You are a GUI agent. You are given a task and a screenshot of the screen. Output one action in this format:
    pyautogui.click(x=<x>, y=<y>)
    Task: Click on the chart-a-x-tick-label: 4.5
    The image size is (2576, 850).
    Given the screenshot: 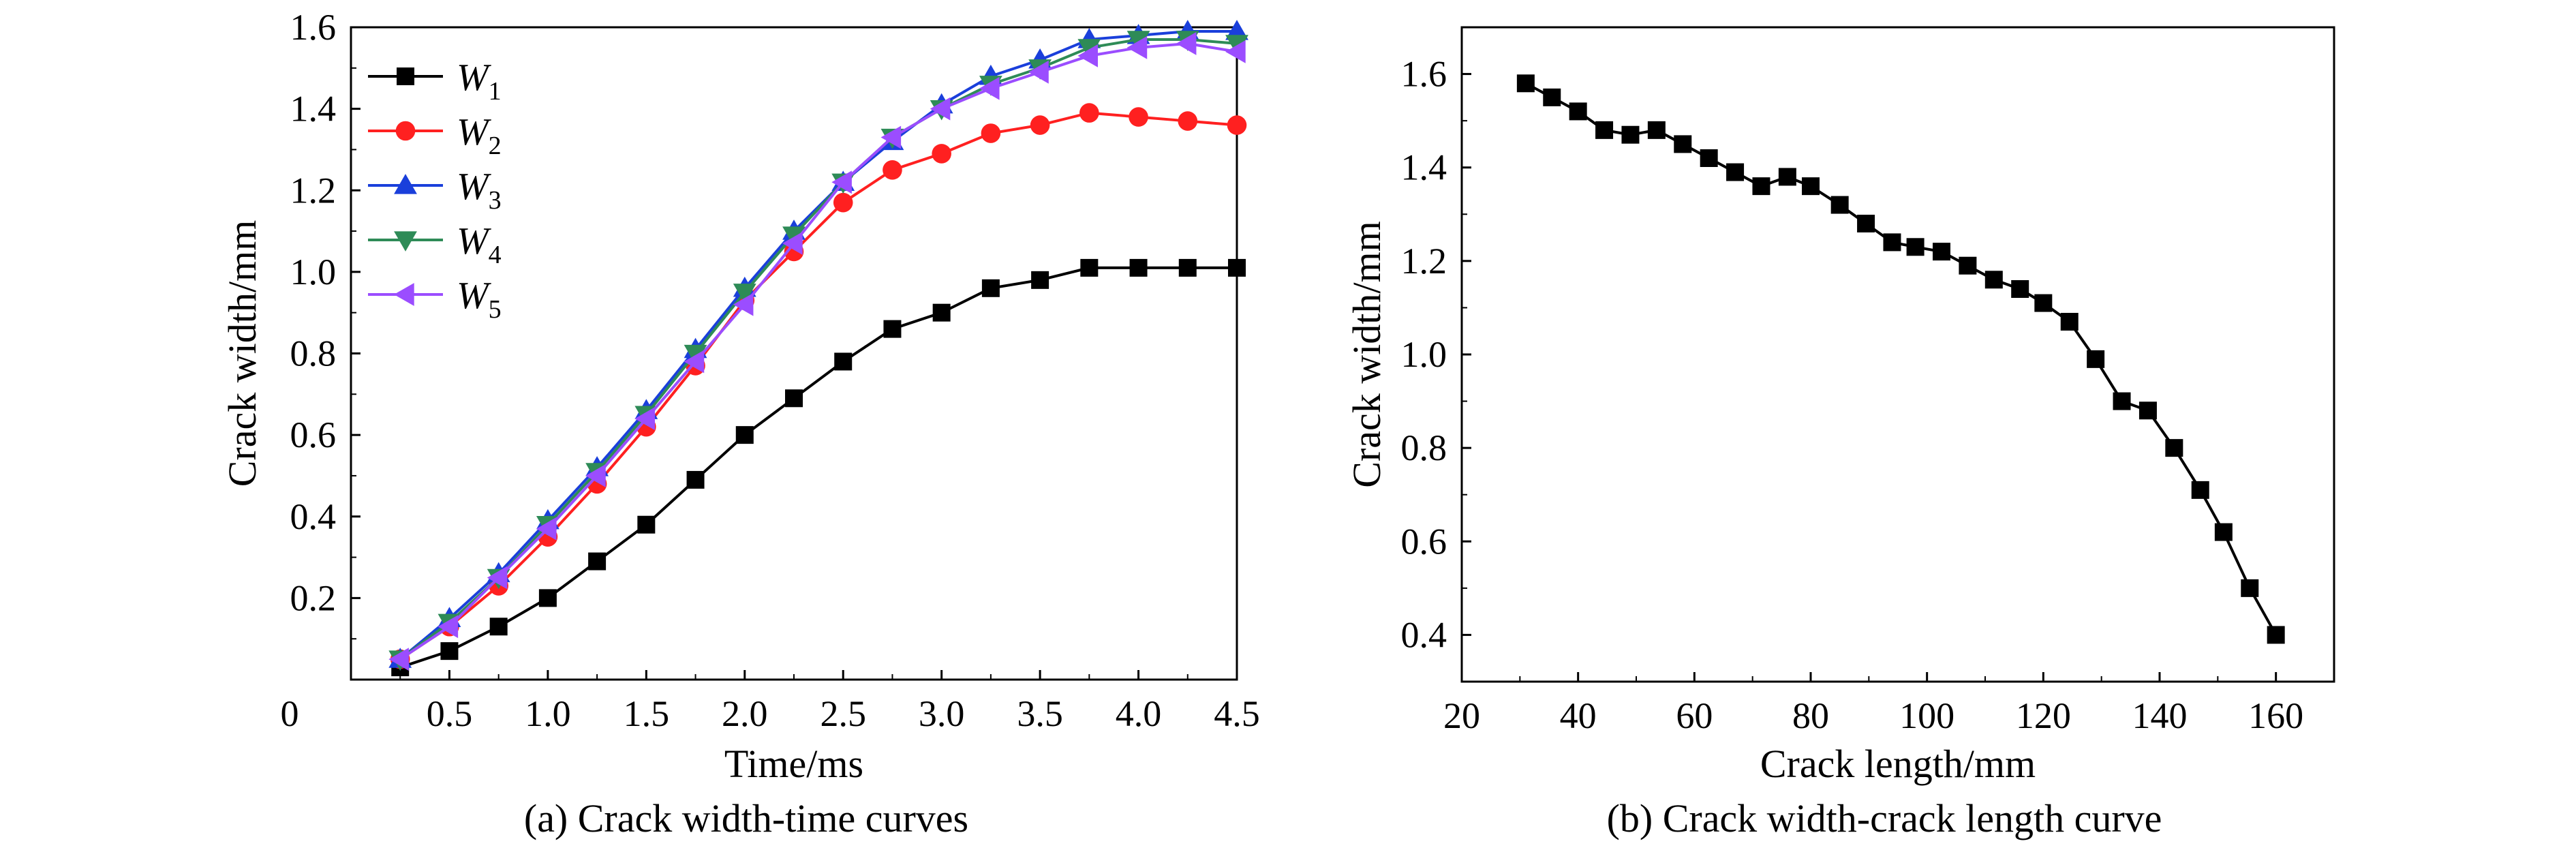 What is the action you would take?
    pyautogui.click(x=1237, y=713)
    